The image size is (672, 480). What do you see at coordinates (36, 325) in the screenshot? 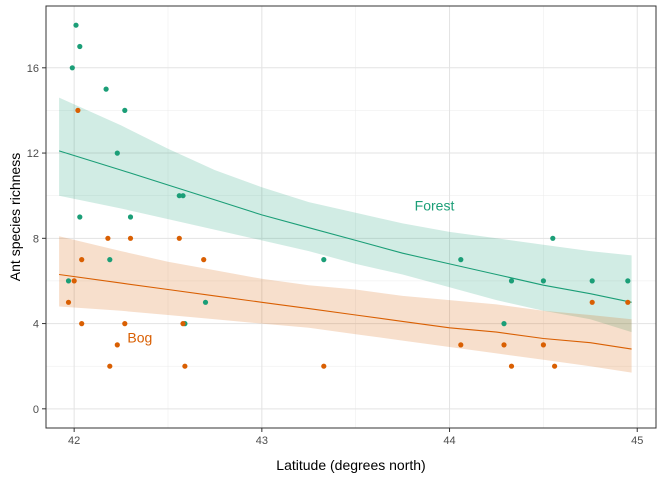
I see `y-tick-label: 4` at bounding box center [36, 325].